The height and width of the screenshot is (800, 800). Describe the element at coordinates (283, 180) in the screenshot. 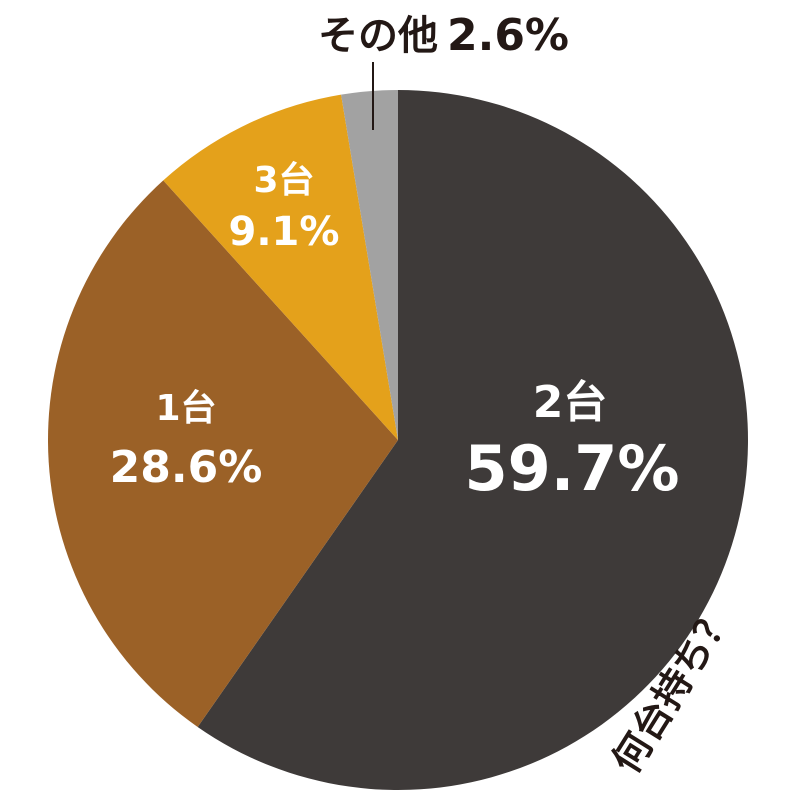

I see `slice-label: 3台` at that location.